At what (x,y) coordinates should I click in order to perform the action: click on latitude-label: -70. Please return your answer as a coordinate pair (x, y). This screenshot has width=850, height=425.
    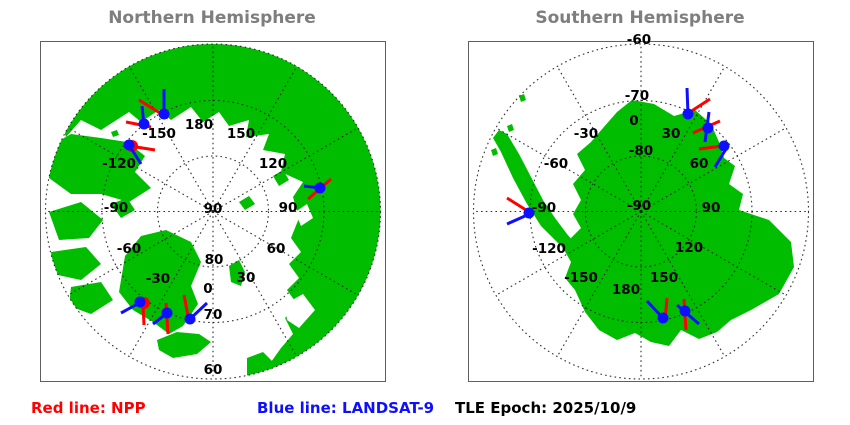
    Looking at the image, I should click on (637, 96).